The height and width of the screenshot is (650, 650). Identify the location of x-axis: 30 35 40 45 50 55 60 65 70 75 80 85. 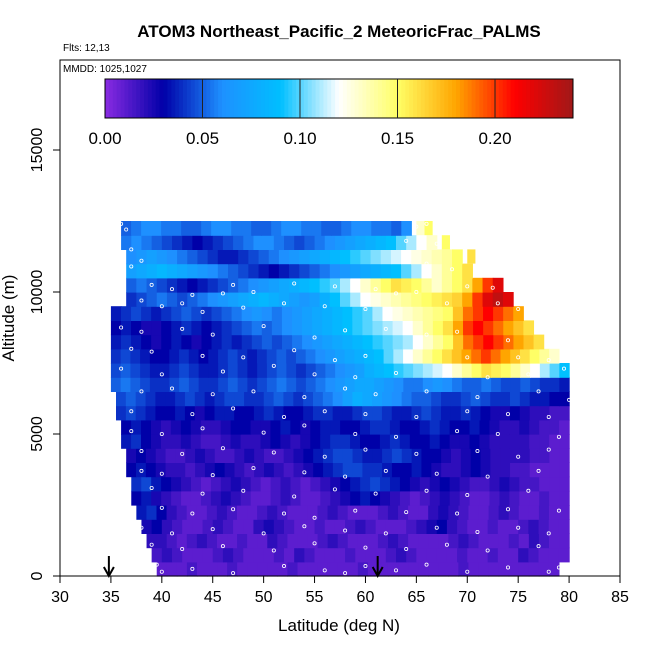
(340, 591).